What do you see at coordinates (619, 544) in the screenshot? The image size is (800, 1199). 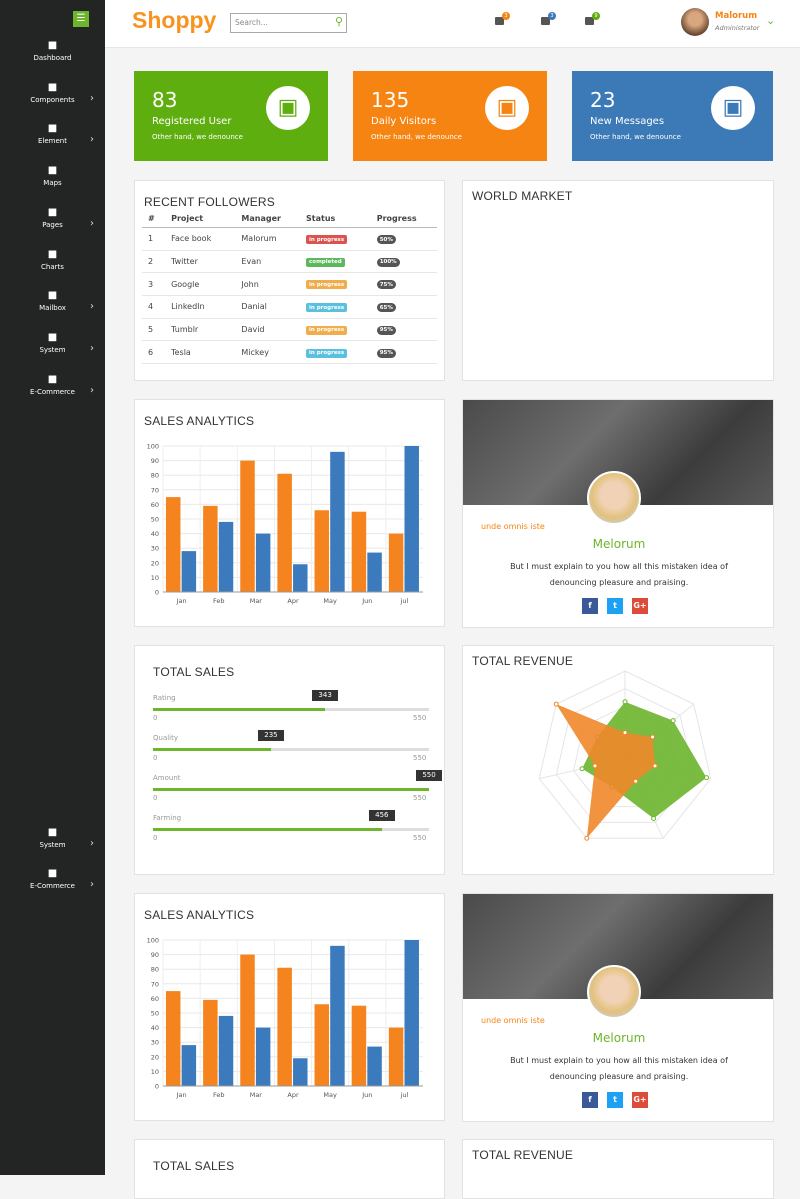 I see `profile-name: Melorum` at bounding box center [619, 544].